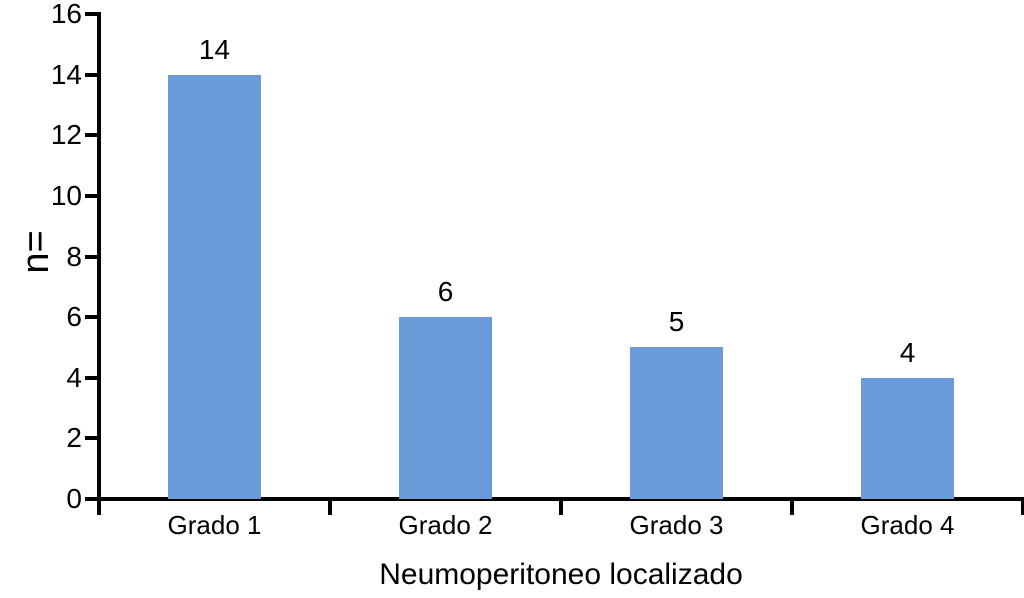 Image resolution: width=1024 pixels, height=598 pixels. Describe the element at coordinates (445, 292) in the screenshot. I see `bar-value-label: 6` at that location.